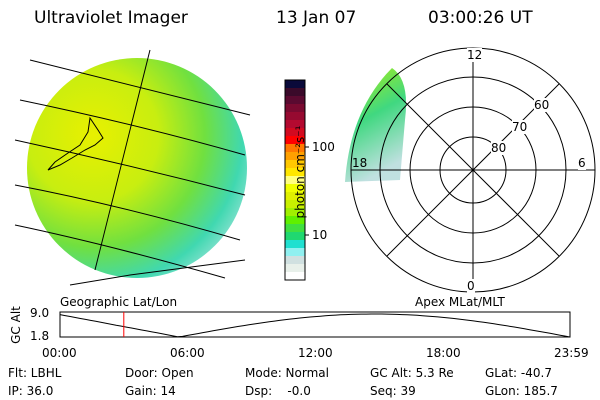 This screenshot has height=400, width=600. What do you see at coordinates (75, 143) in the screenshot?
I see `new-zealand-outline` at bounding box center [75, 143].